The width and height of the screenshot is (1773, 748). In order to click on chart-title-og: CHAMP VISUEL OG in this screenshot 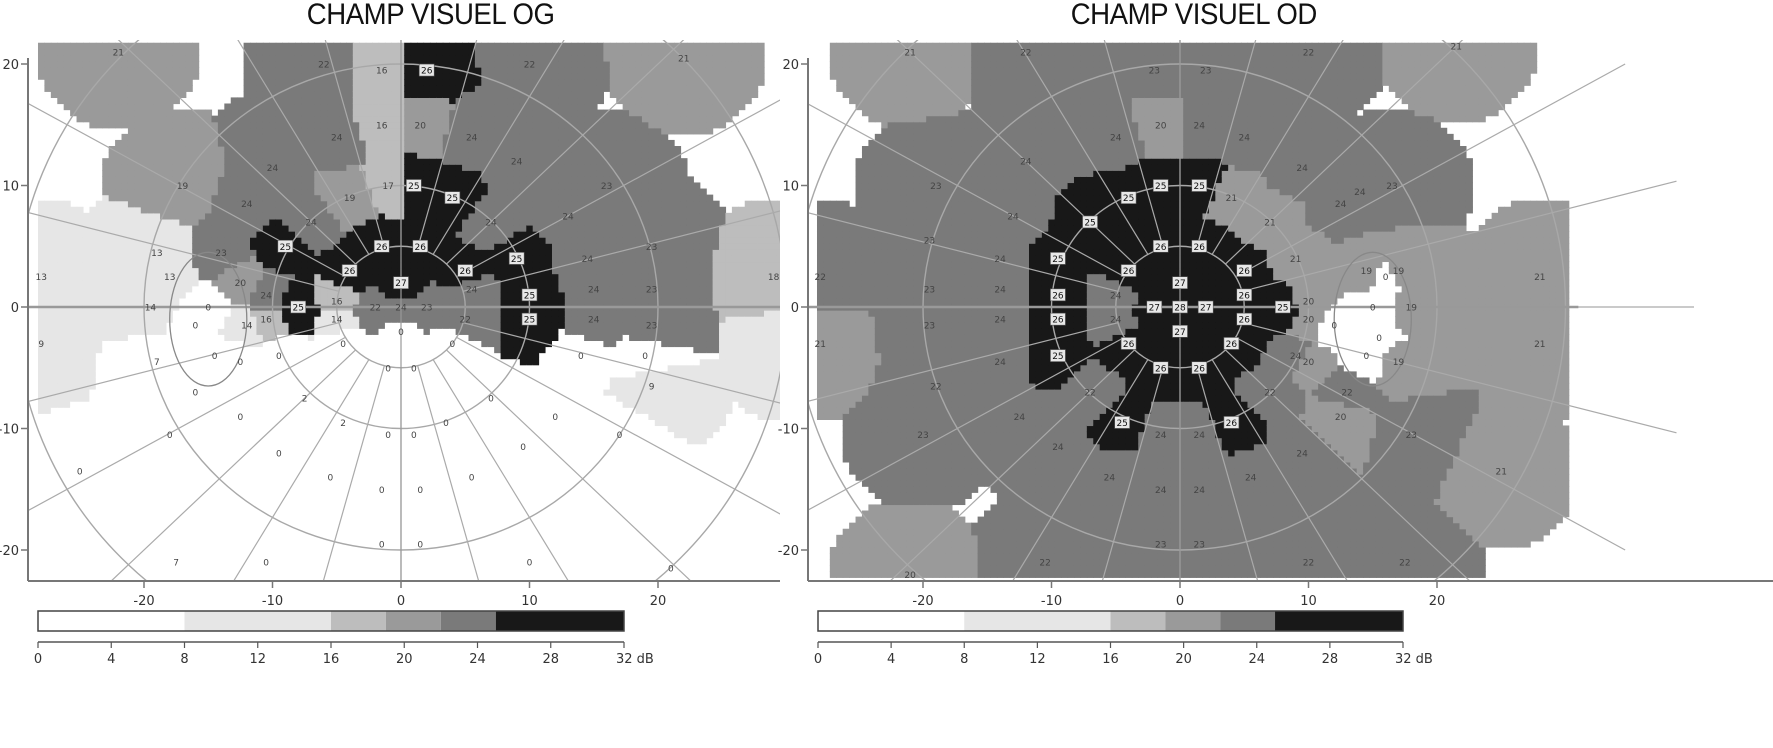, I will do `click(430, 15)`.